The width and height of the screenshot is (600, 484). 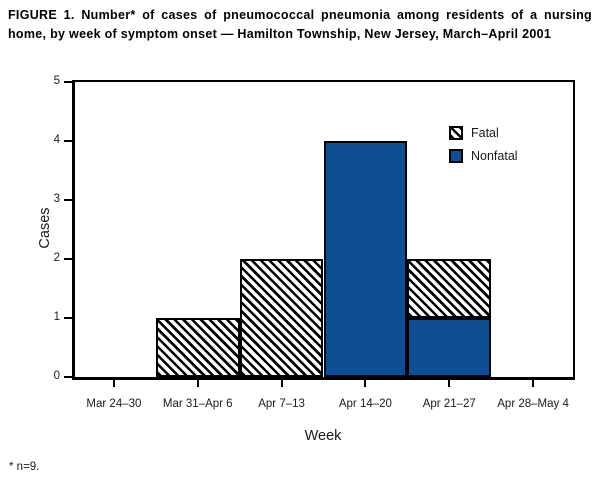 I want to click on x-tick-label: Mar 31–Apr 6, so click(x=197, y=404).